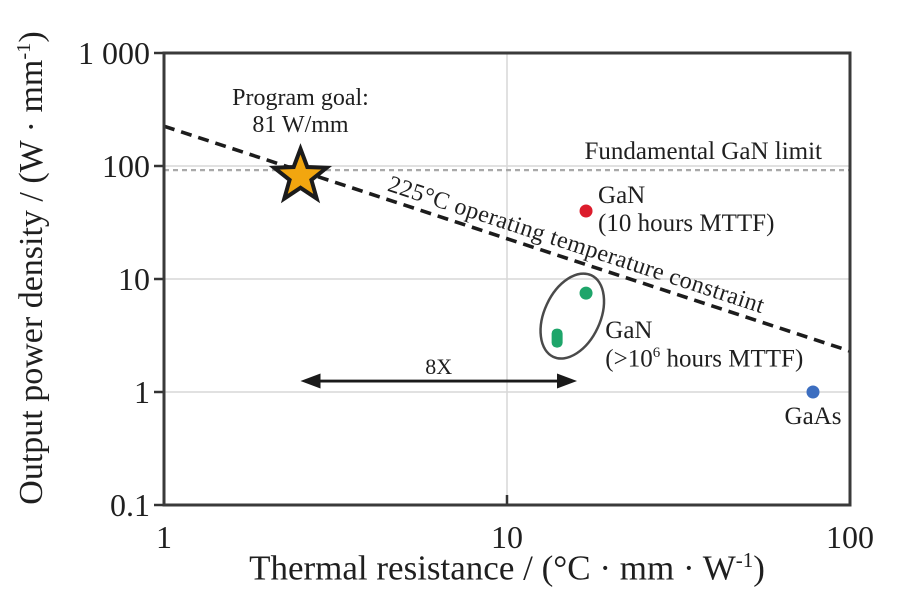  What do you see at coordinates (300, 98) in the screenshot?
I see `program-goal-label-line1: Program goal:` at bounding box center [300, 98].